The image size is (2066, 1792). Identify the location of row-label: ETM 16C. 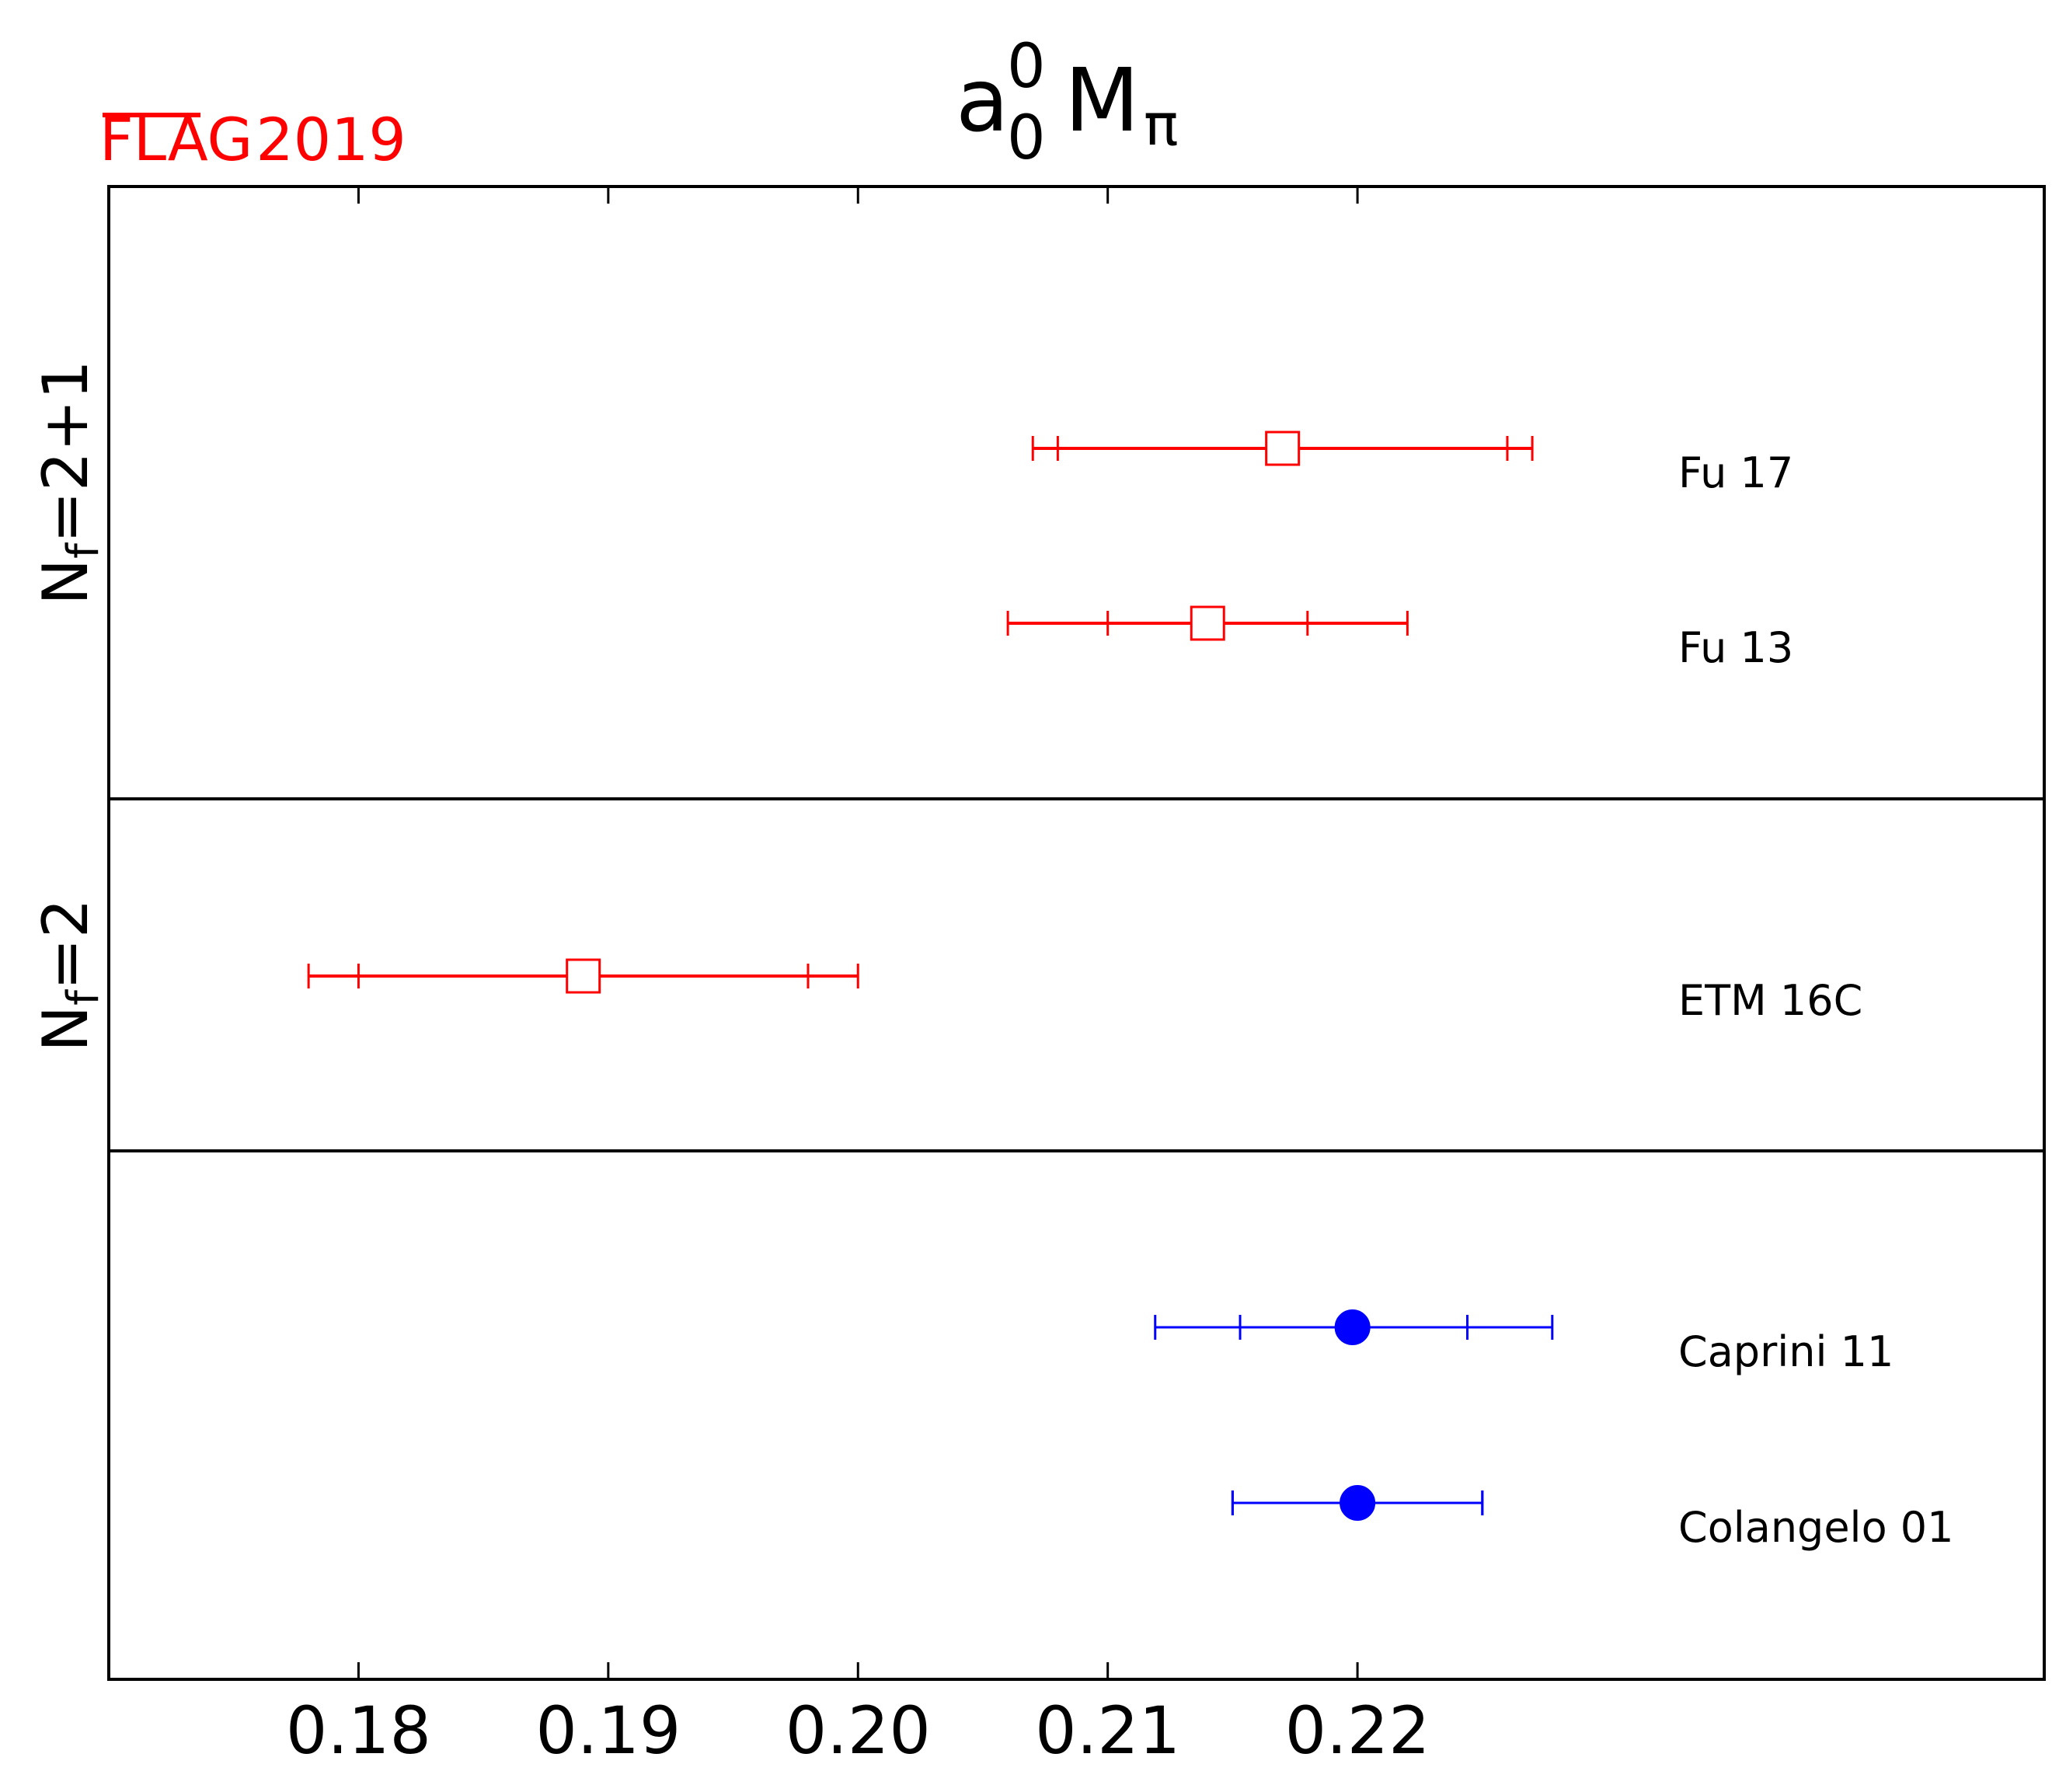
(1770, 1001).